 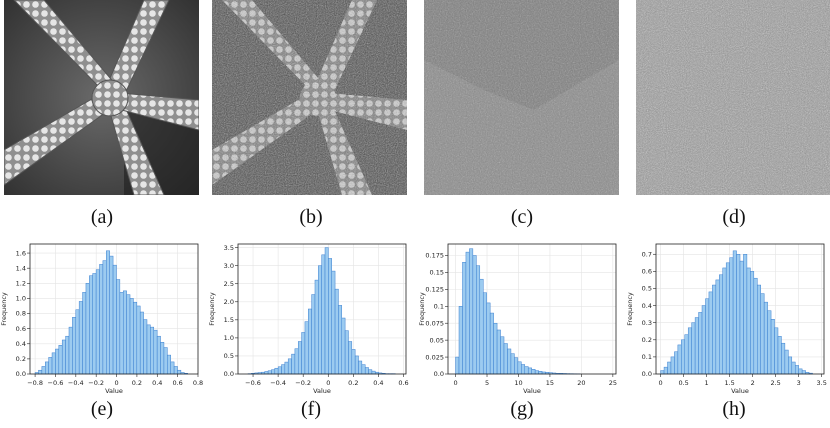 I want to click on x-tick-label: −0.4, so click(x=76, y=383).